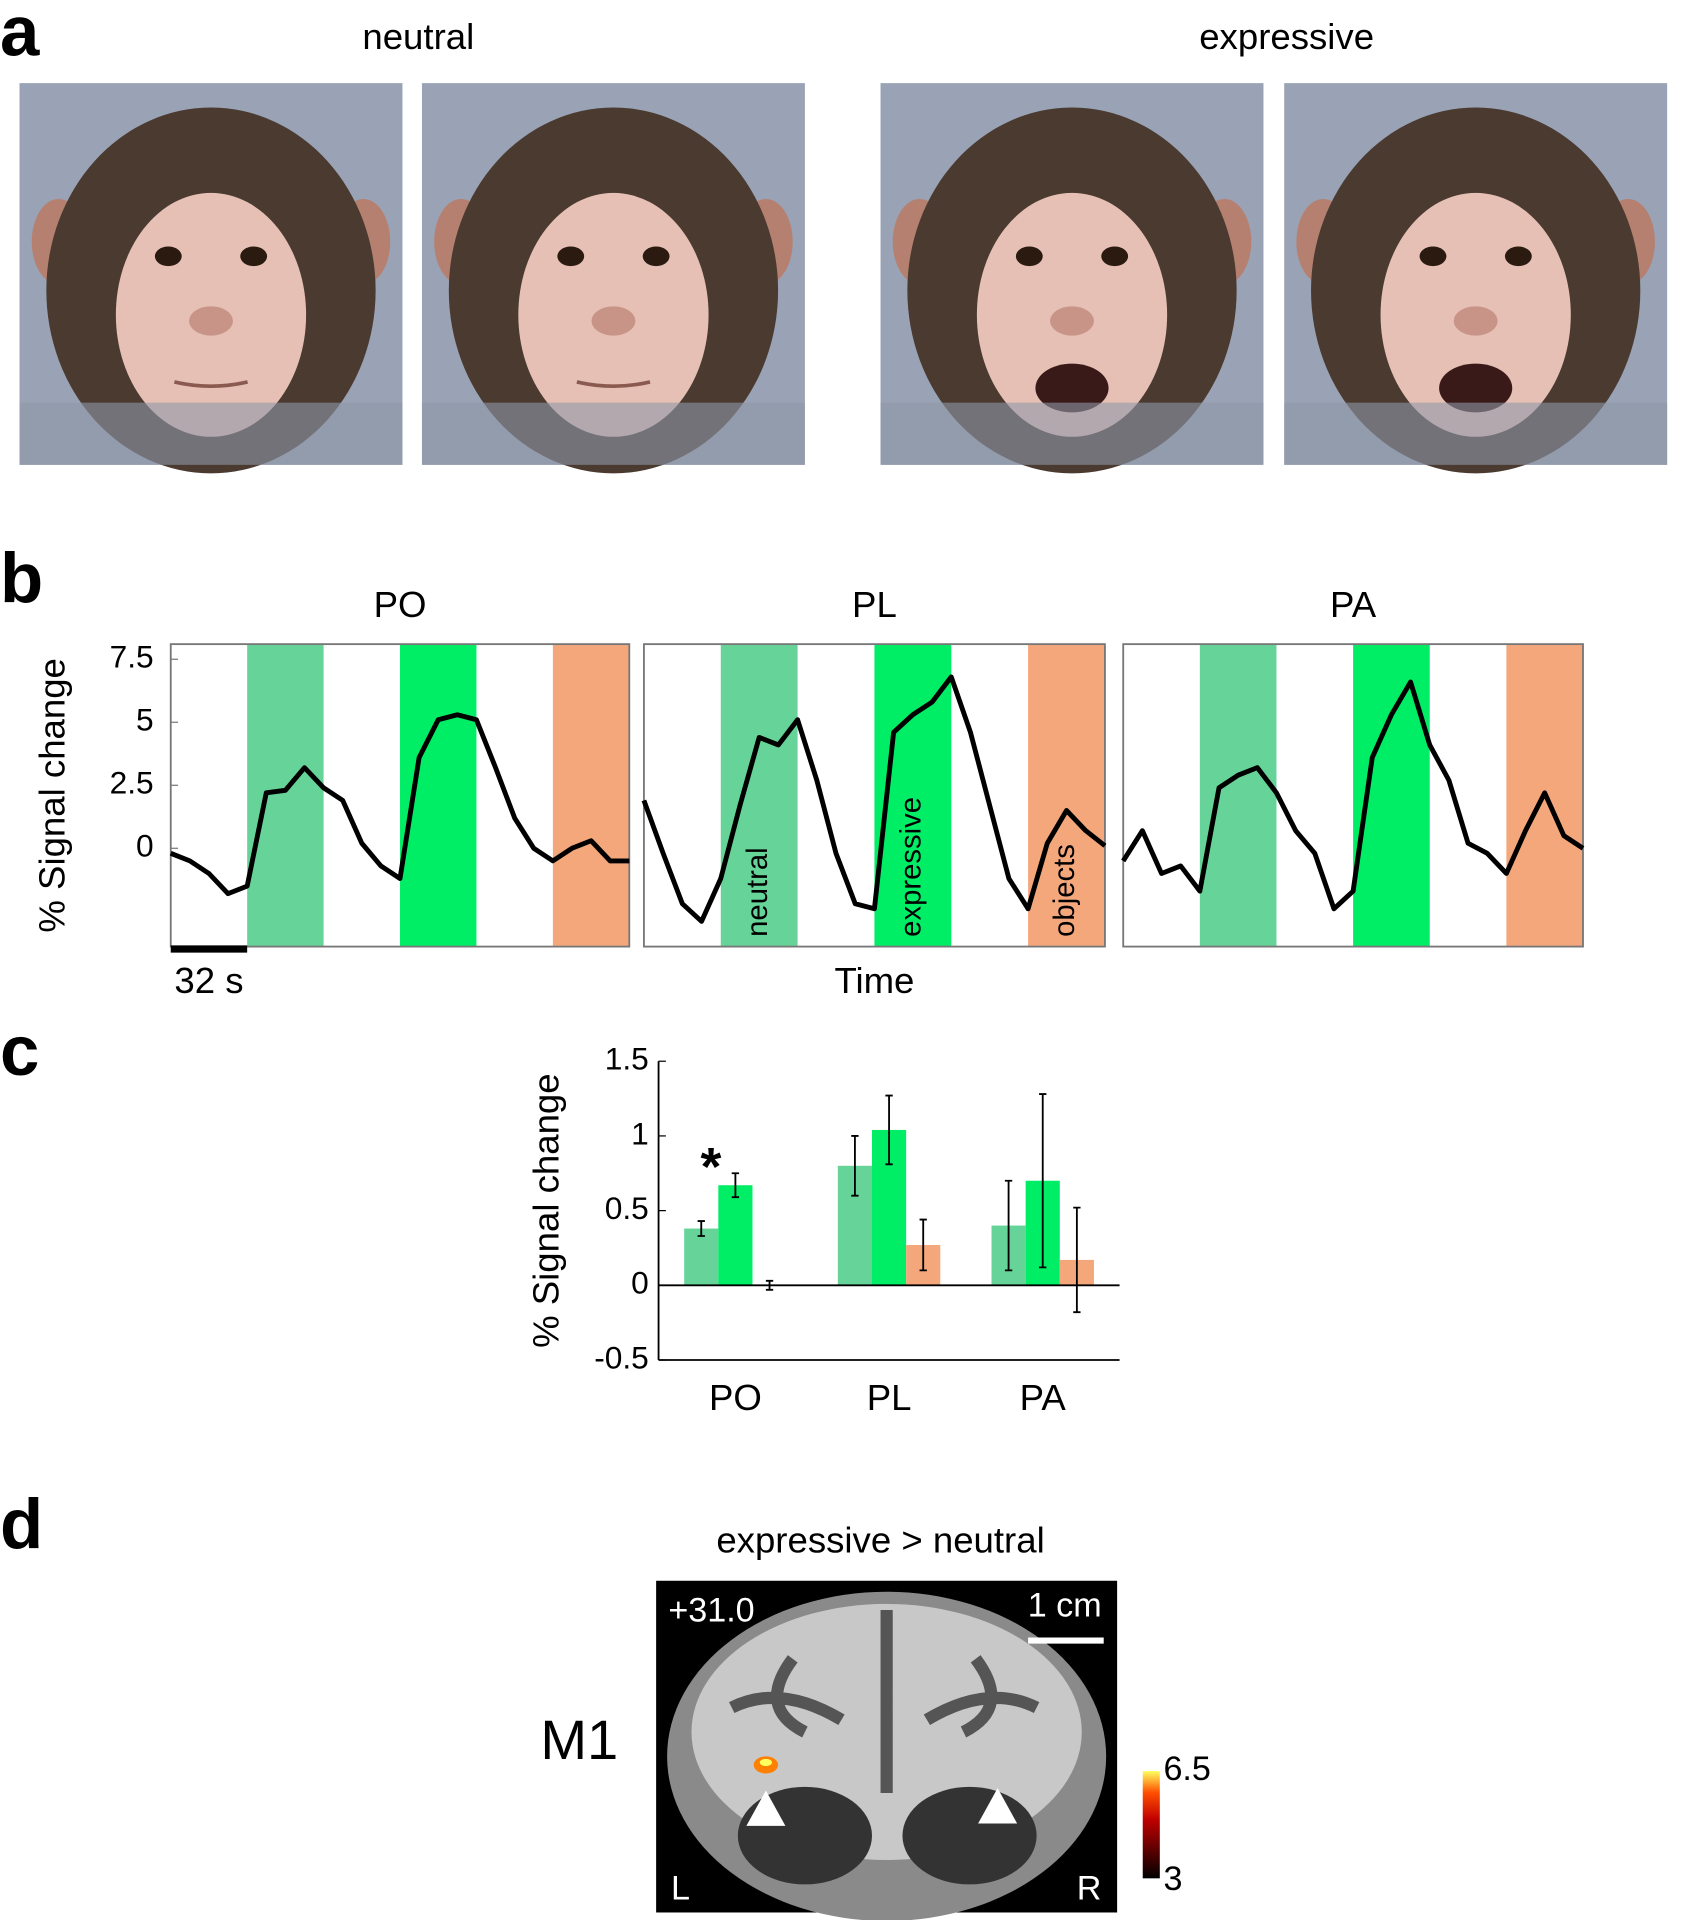 The height and width of the screenshot is (1920, 1683). I want to click on chart-title: PA, so click(1353, 604).